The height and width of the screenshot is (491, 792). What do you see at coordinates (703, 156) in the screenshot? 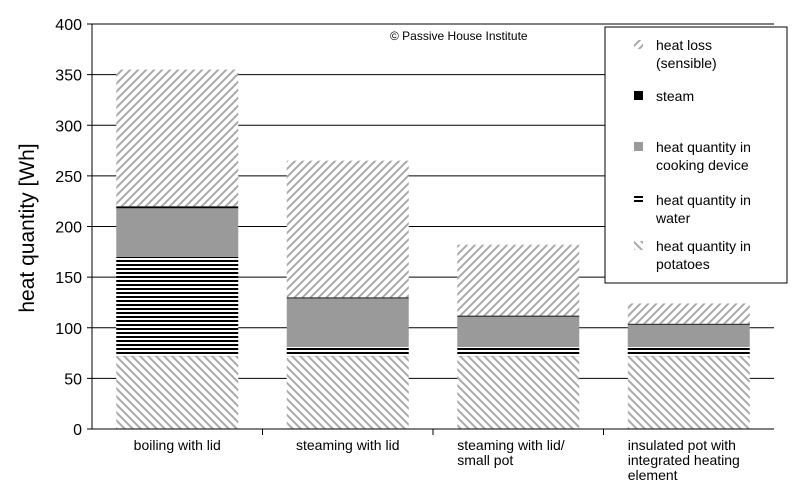
I see `legend-label: heat quantity in cooking device` at bounding box center [703, 156].